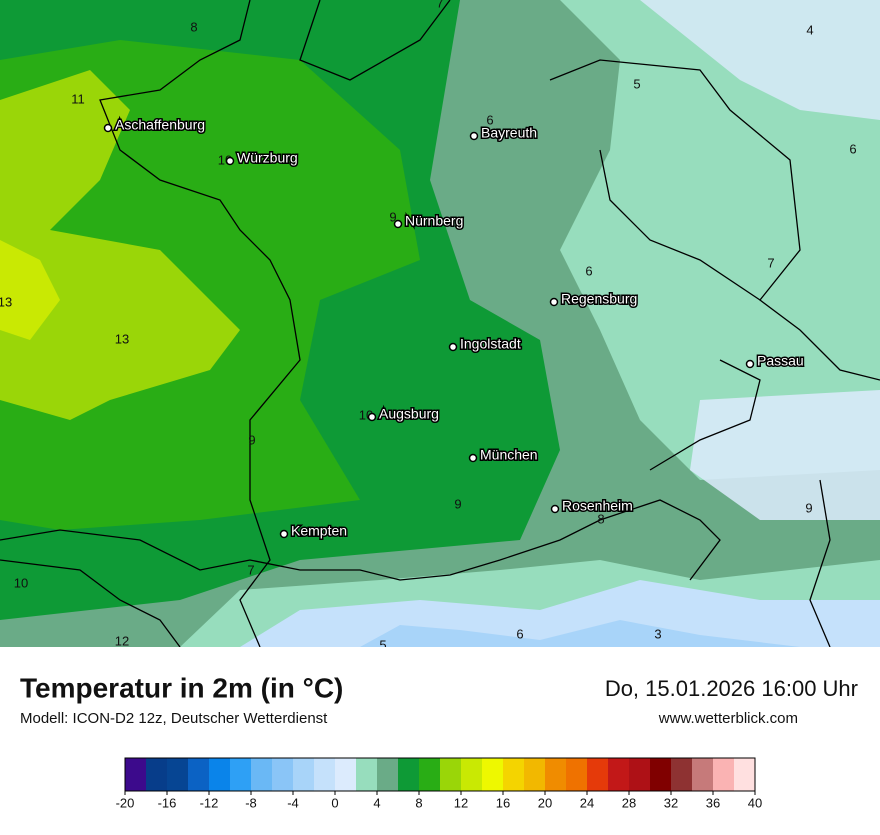 Image resolution: width=880 pixels, height=835 pixels. What do you see at coordinates (334, 802) in the screenshot?
I see `colorbar-tick-label: 0` at bounding box center [334, 802].